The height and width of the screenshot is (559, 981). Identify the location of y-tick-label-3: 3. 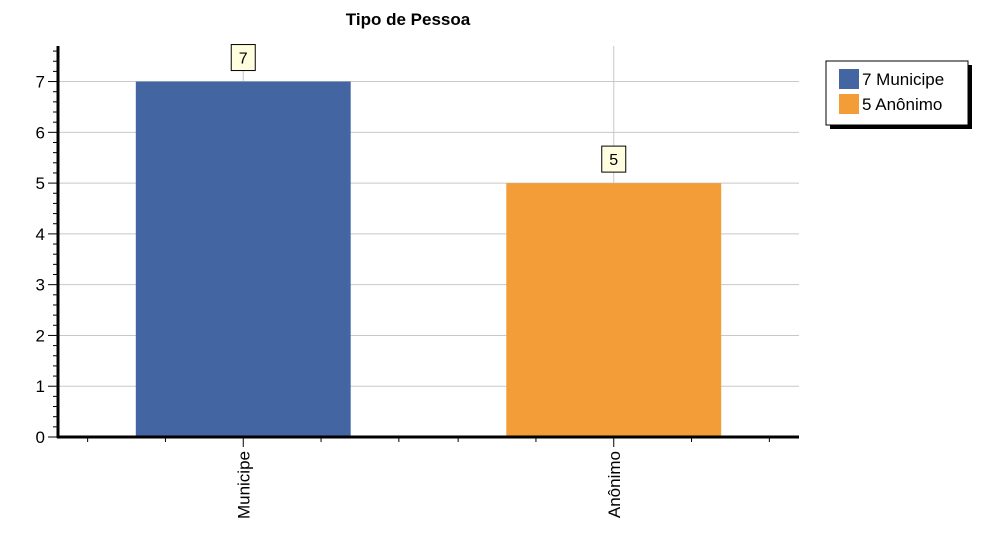
(40, 285).